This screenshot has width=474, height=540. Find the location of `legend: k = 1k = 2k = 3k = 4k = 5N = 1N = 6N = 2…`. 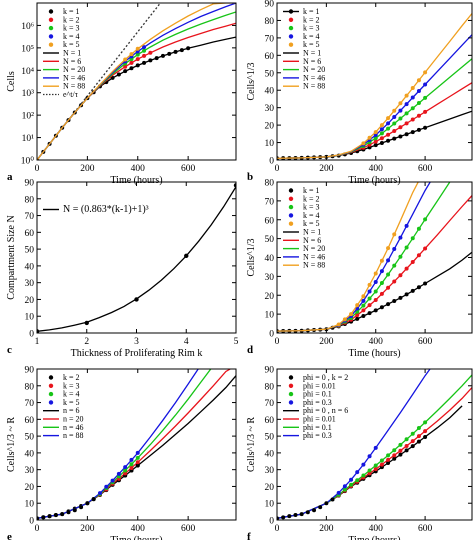

legend: k = 1k = 2k = 3k = 4k = 5N = 1N = 6N = 2… is located at coordinates (64, 53).